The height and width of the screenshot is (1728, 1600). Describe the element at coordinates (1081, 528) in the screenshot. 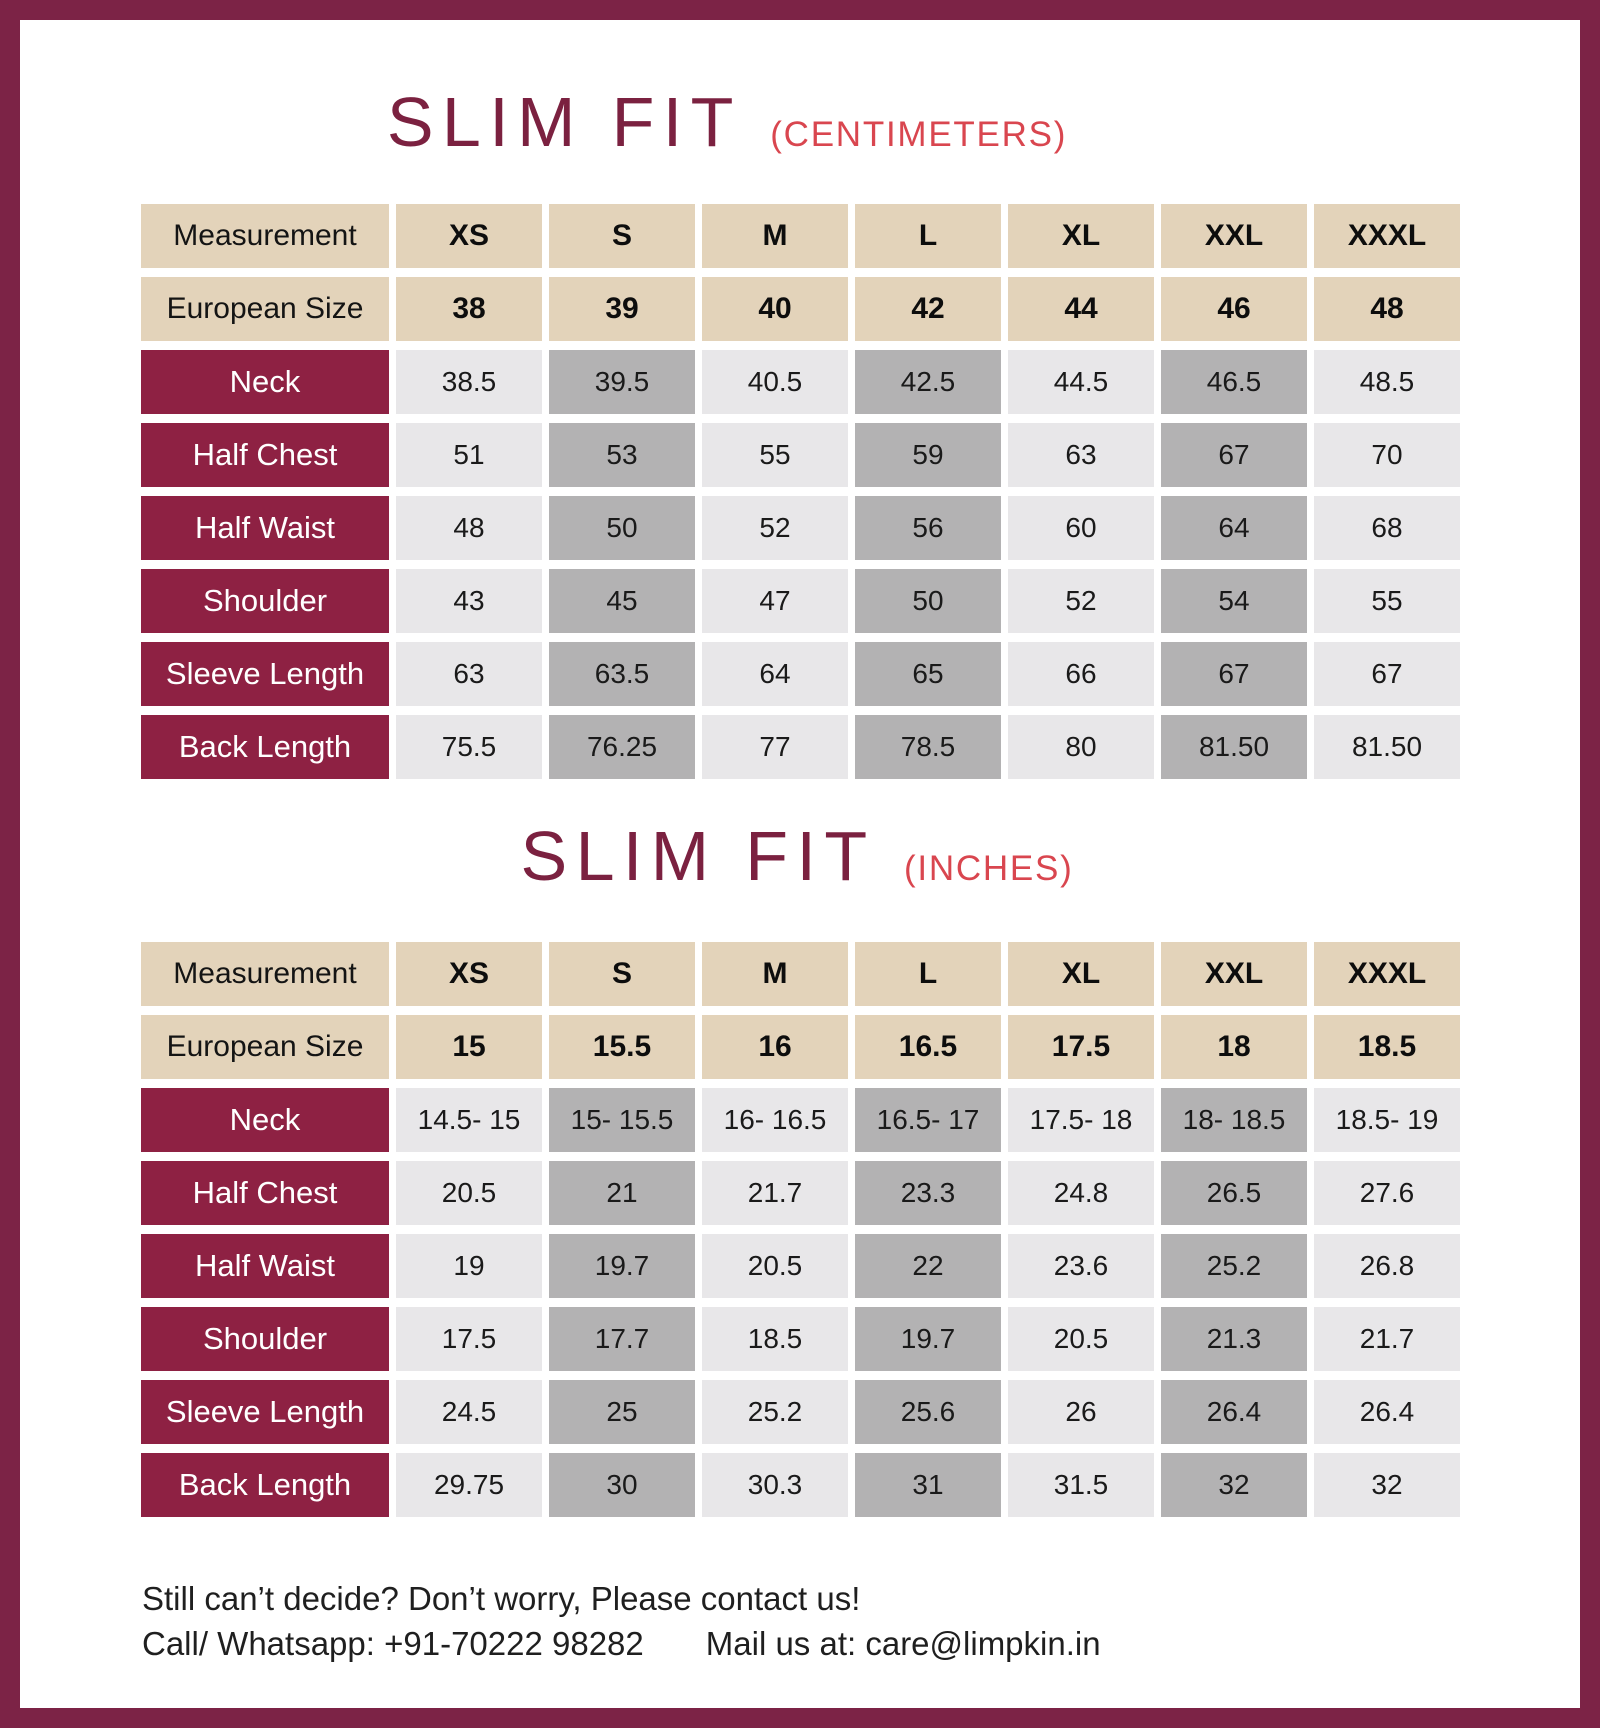

I see `half-waist-value-xl: 60` at that location.